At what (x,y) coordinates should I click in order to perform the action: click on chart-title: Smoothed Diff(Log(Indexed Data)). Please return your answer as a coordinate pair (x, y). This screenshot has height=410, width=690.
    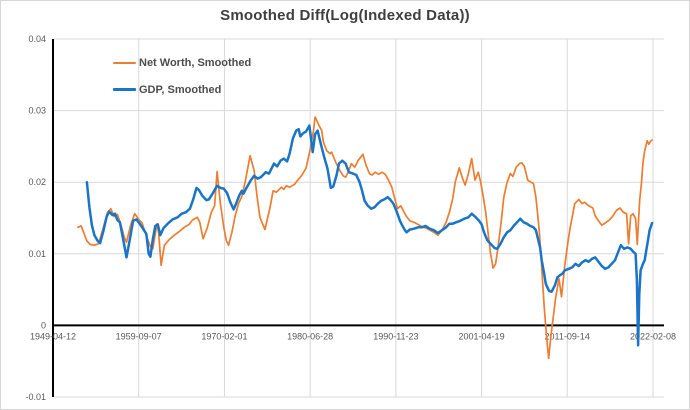
    Looking at the image, I should click on (345, 15).